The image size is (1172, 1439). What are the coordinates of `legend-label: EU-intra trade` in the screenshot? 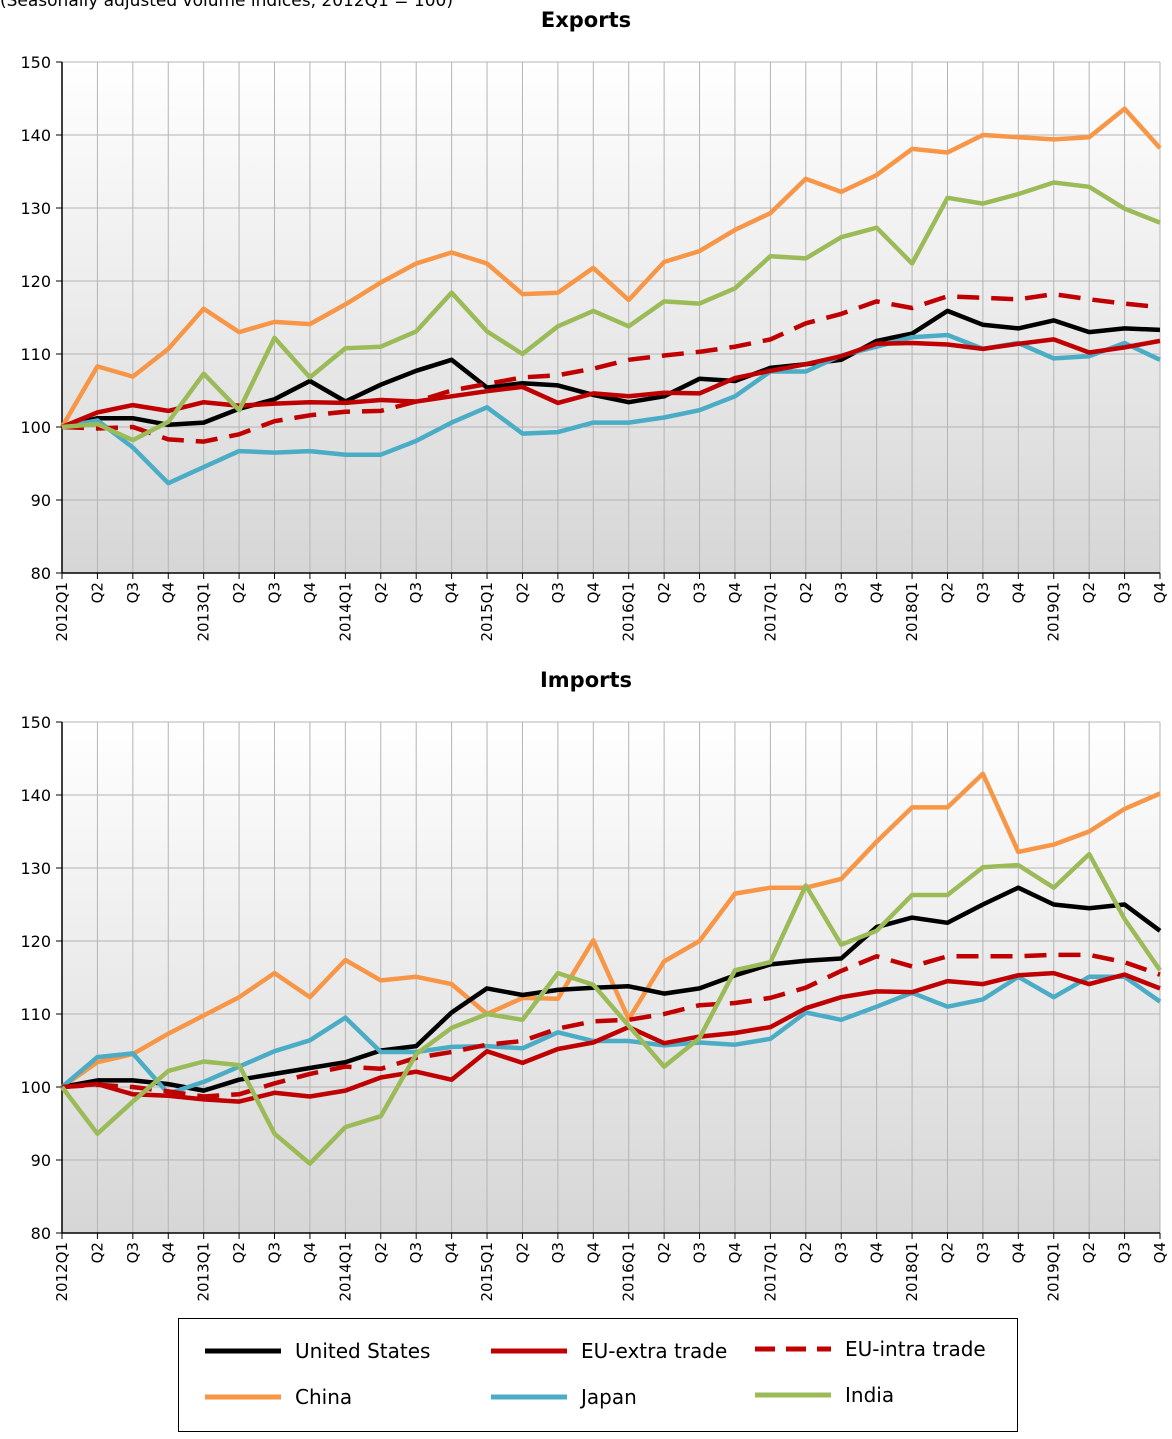 It's located at (915, 1349).